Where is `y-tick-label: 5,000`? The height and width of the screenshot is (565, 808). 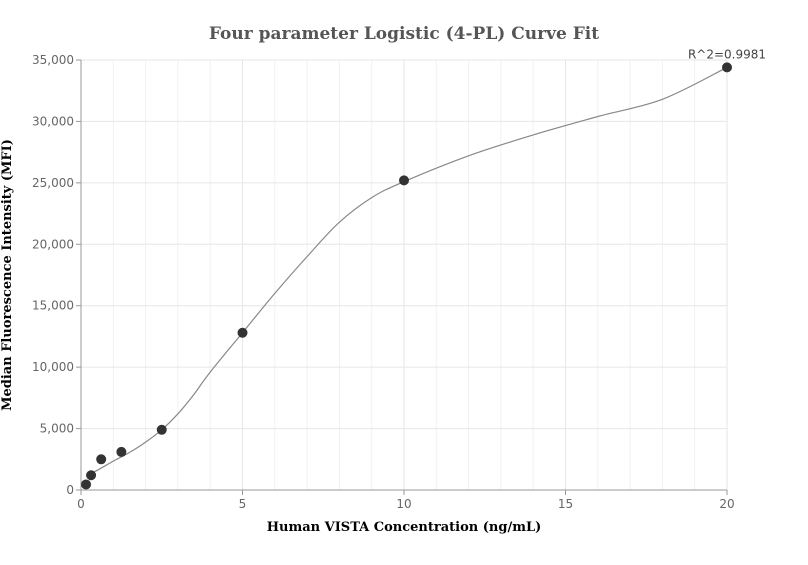
y-tick-label: 5,000 is located at coordinates (57, 429).